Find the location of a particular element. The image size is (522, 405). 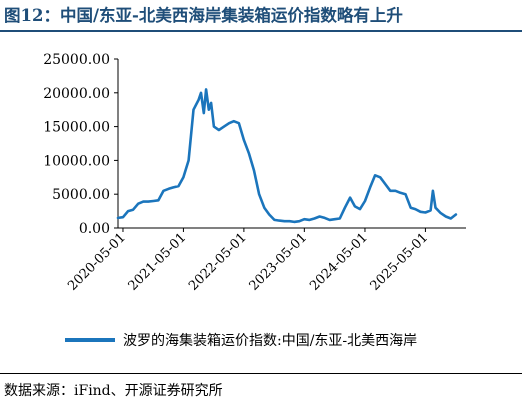

legend: 波罗的海集装箱运价指数:中国/东亚-北美西海岸 is located at coordinates (241, 340).